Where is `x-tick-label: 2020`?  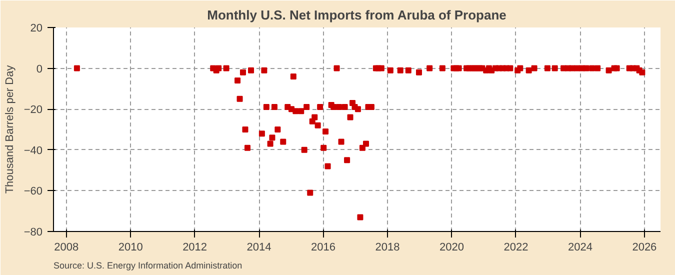
x-tick-label: 2020 is located at coordinates (452, 248).